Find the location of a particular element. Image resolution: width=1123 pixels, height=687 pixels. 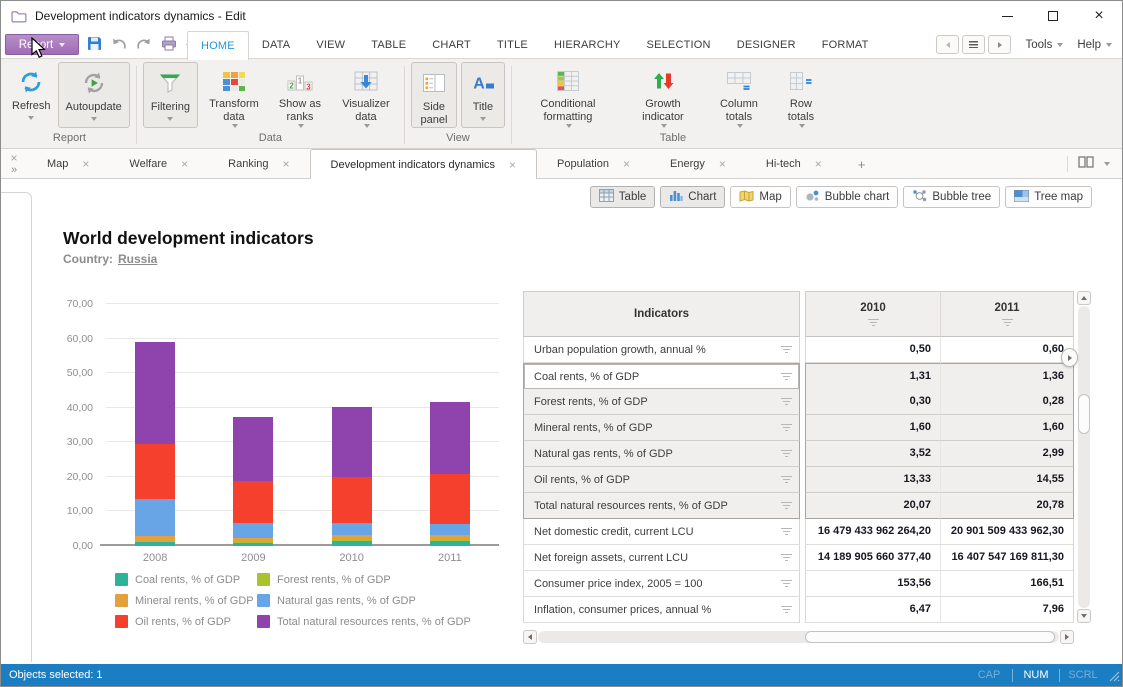

view-chart-button: Chart is located at coordinates (693, 197).